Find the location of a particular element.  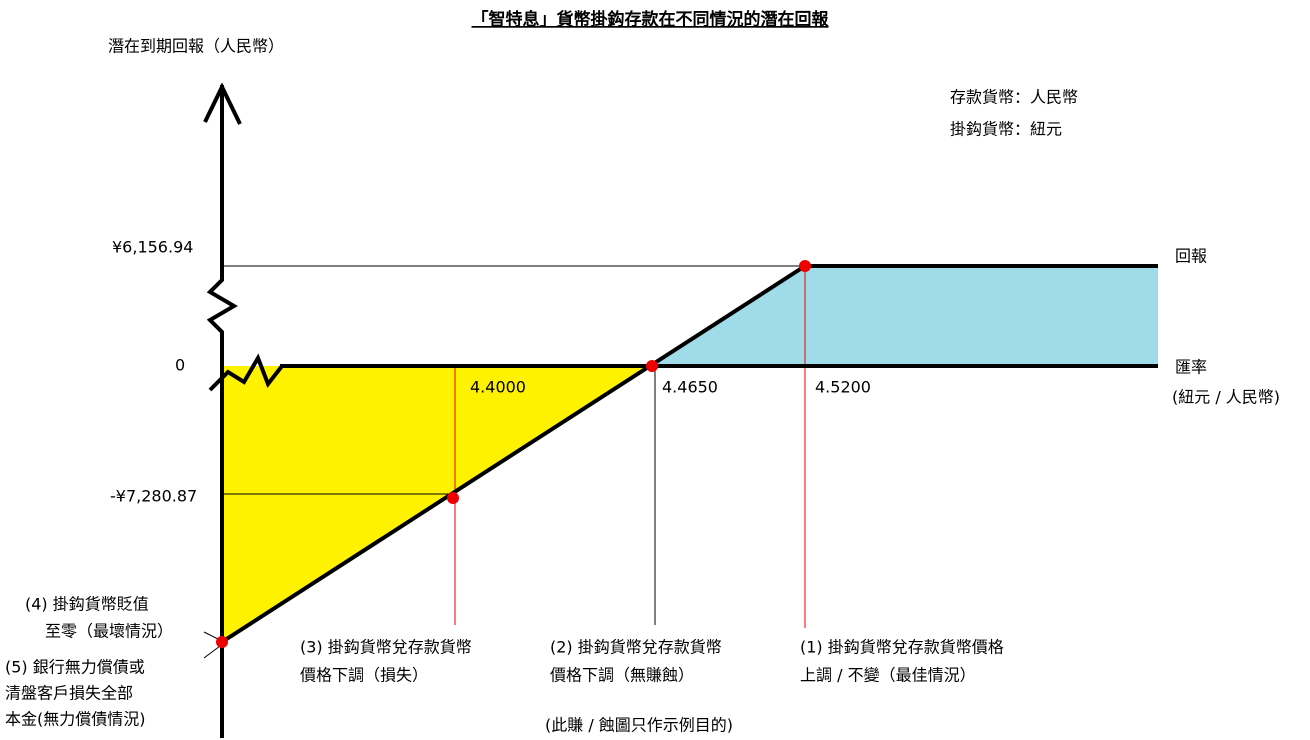

title: 「智特息」貨幣掛鈎存款在不同情況的潛在回報 is located at coordinates (651, 19).